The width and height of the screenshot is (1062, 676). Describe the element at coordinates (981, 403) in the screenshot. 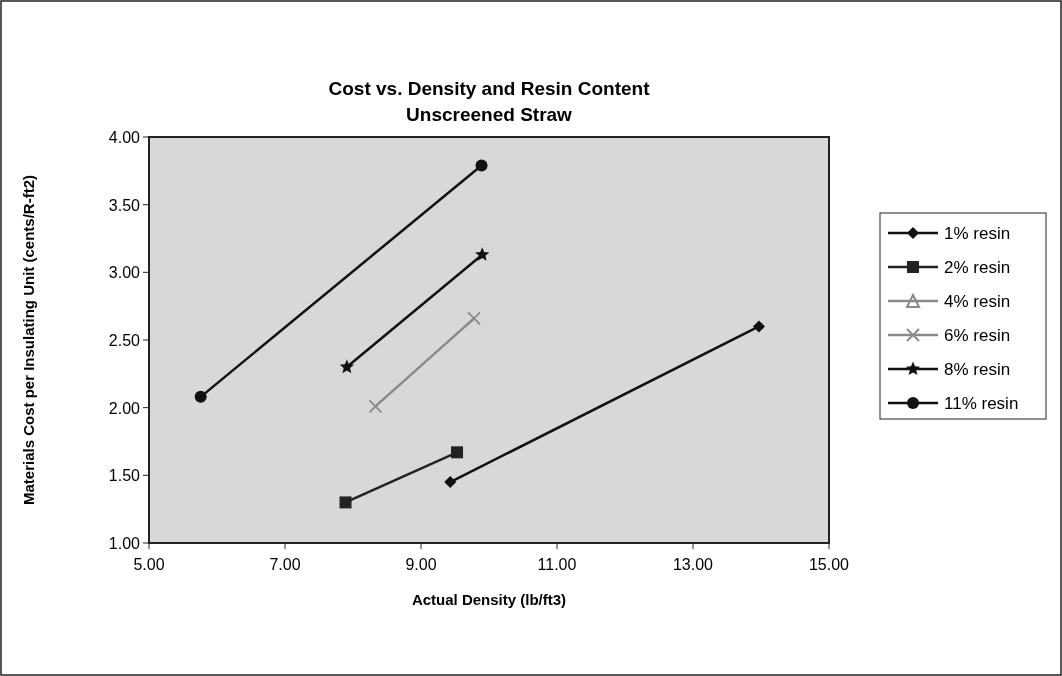

I see `legend-label: 11% resin` at that location.